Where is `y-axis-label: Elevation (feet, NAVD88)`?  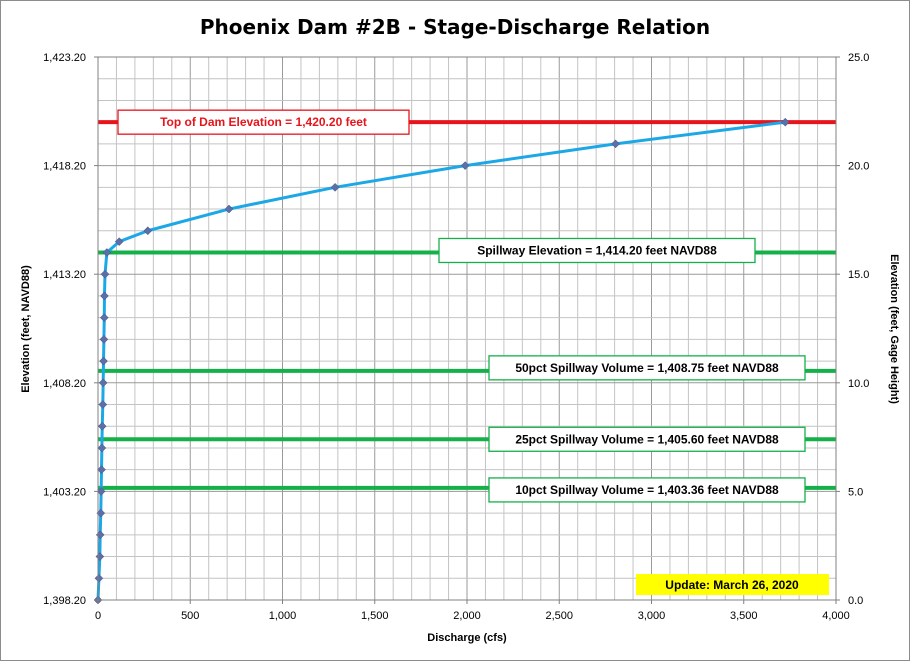 y-axis-label: Elevation (feet, NAVD88) is located at coordinates (26, 329).